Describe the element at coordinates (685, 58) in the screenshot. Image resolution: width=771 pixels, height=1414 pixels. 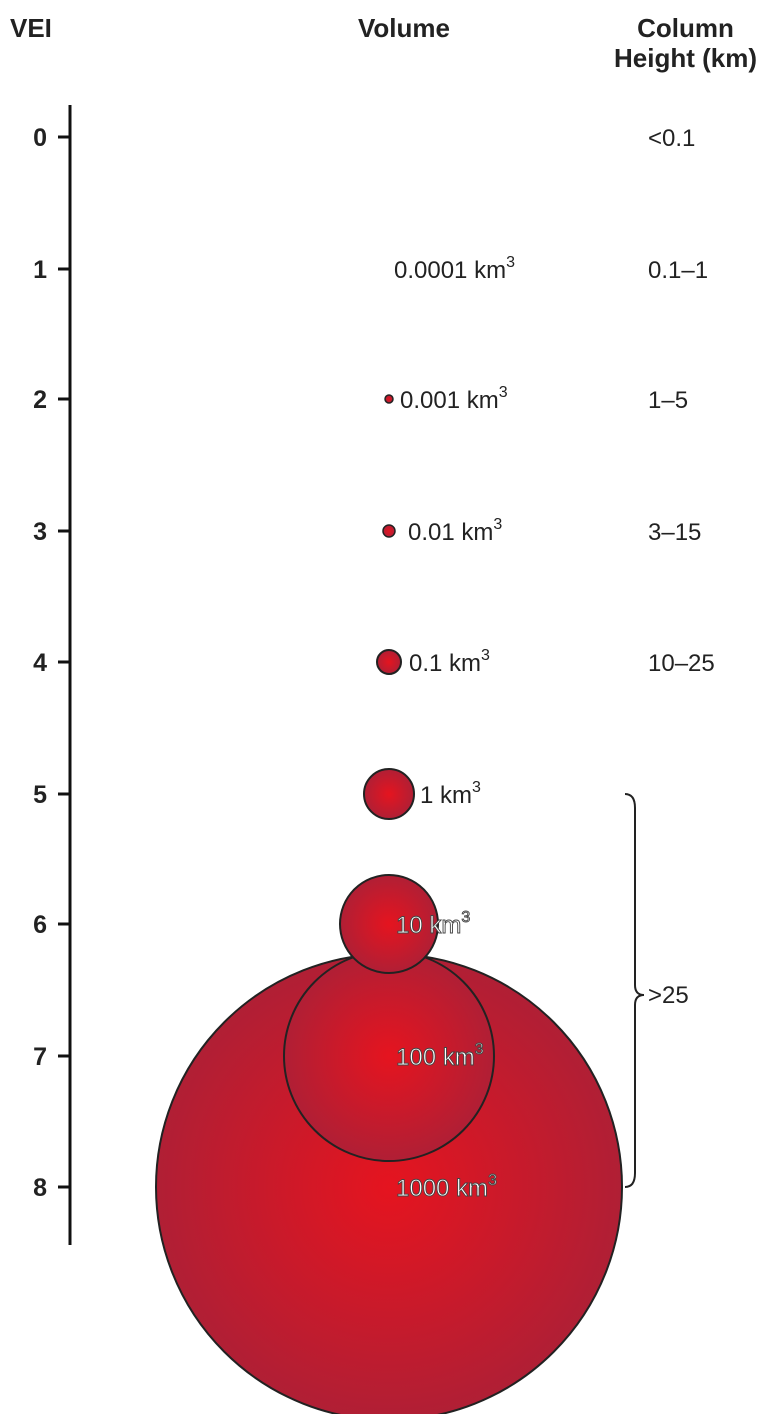
I see `column-height-header-line2: Height (km)` at that location.